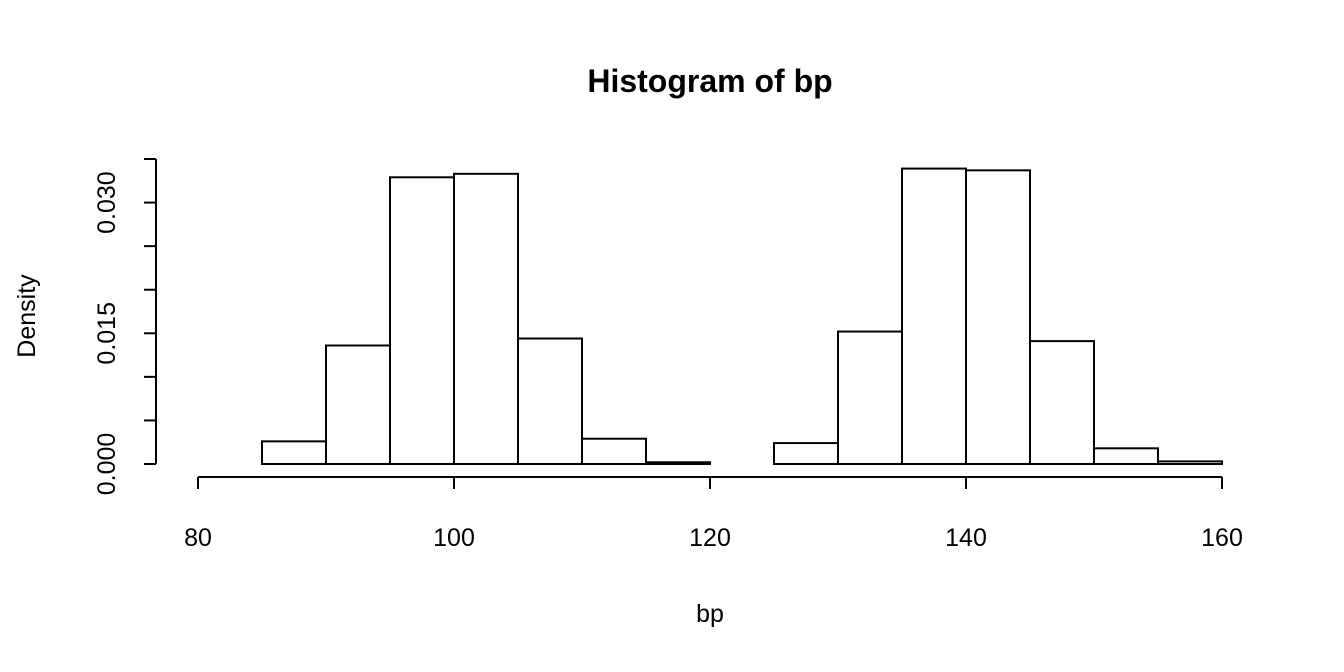 This screenshot has height=672, width=1344. I want to click on x-tick-label-0: 80, so click(198, 538).